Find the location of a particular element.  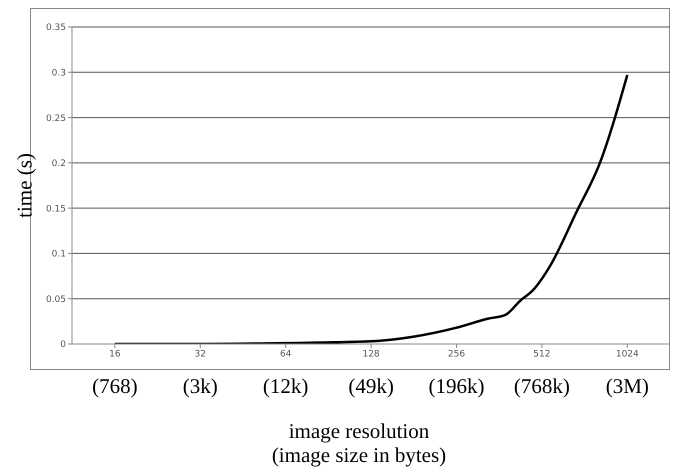

text: (196k) is located at coordinates (456, 386).